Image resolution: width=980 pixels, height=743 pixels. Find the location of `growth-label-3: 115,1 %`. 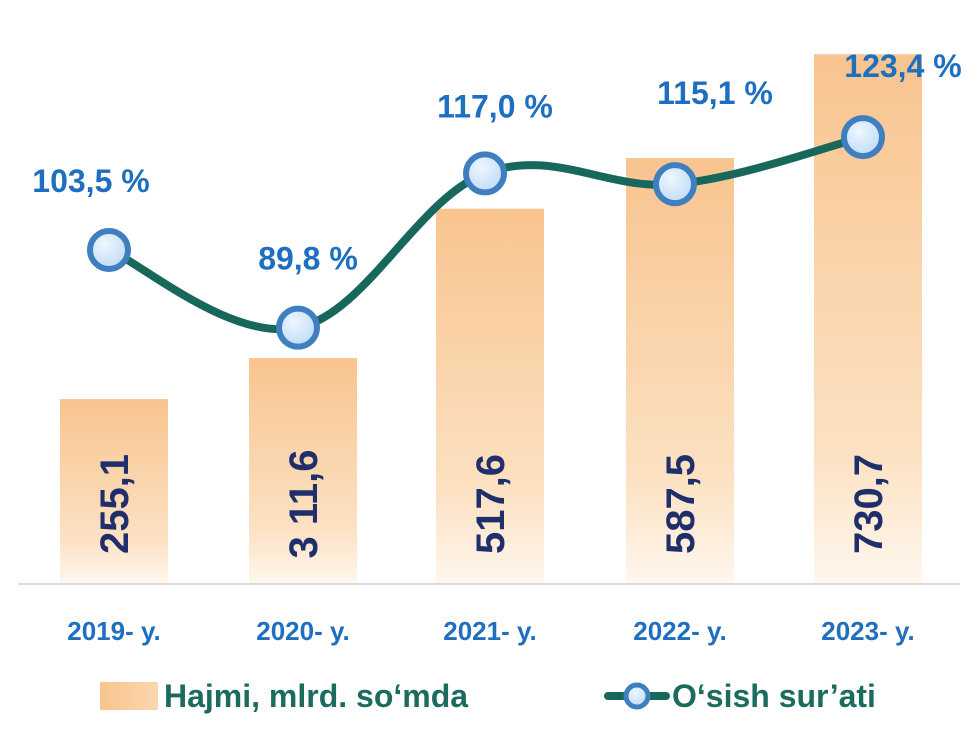

growth-label-3: 115,1 % is located at coordinates (715, 93).